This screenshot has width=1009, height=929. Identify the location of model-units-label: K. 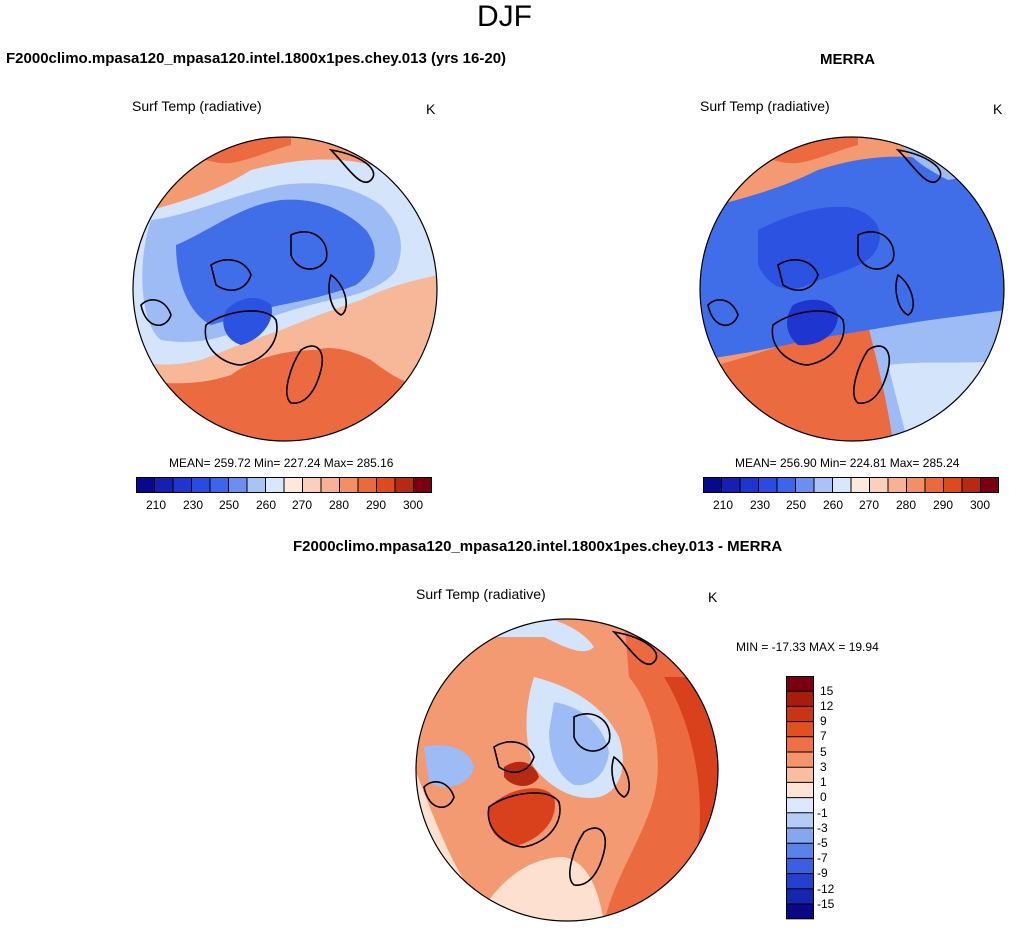
(431, 109).